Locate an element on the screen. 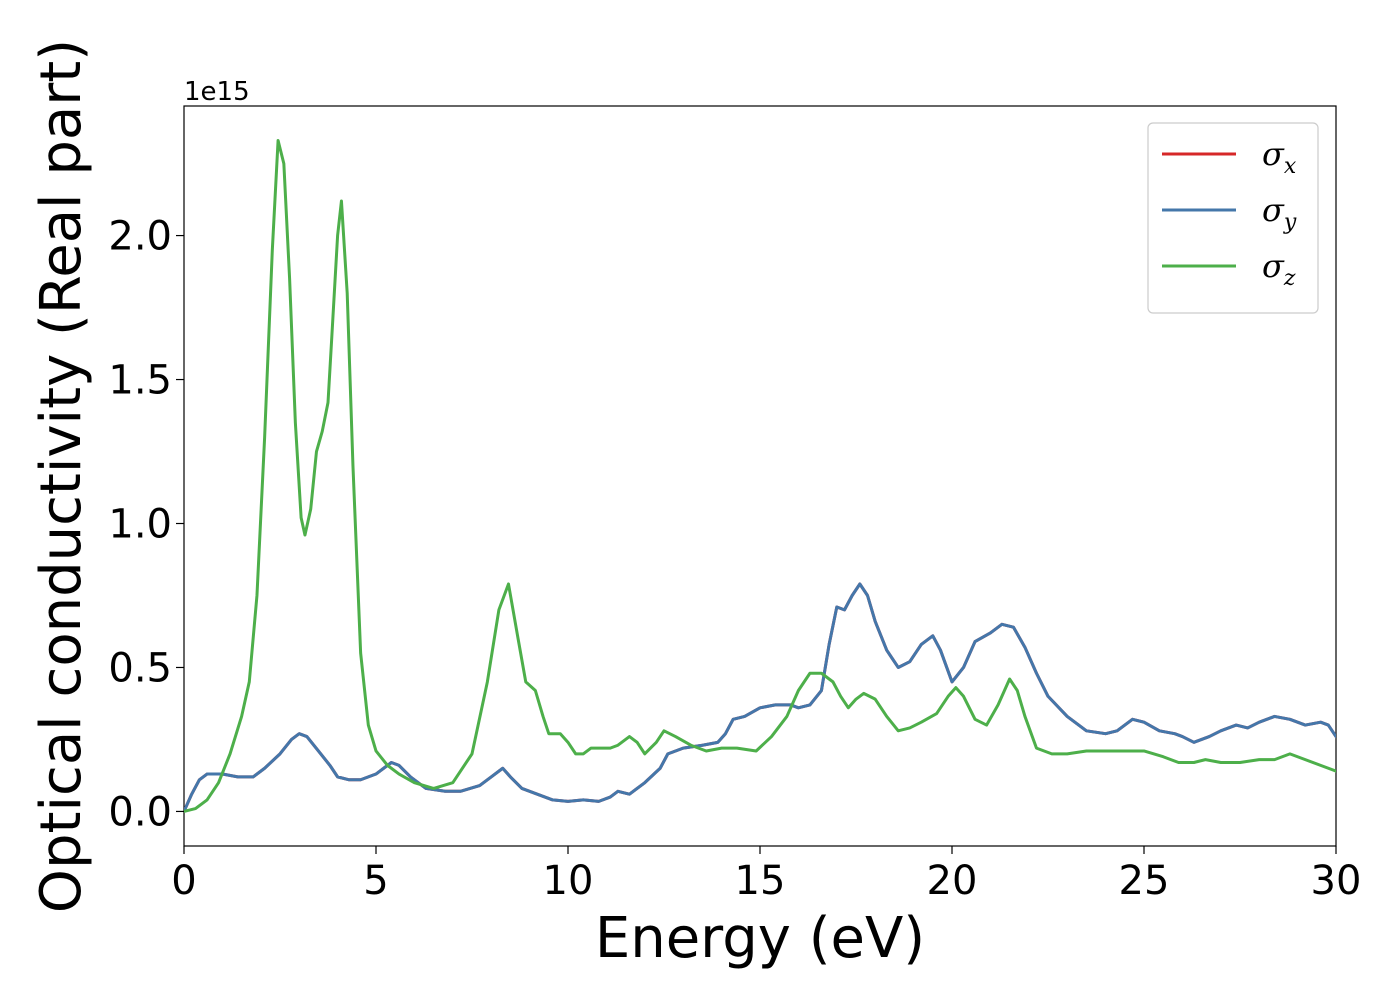  legend-label-y: σy is located at coordinates (1279, 213).